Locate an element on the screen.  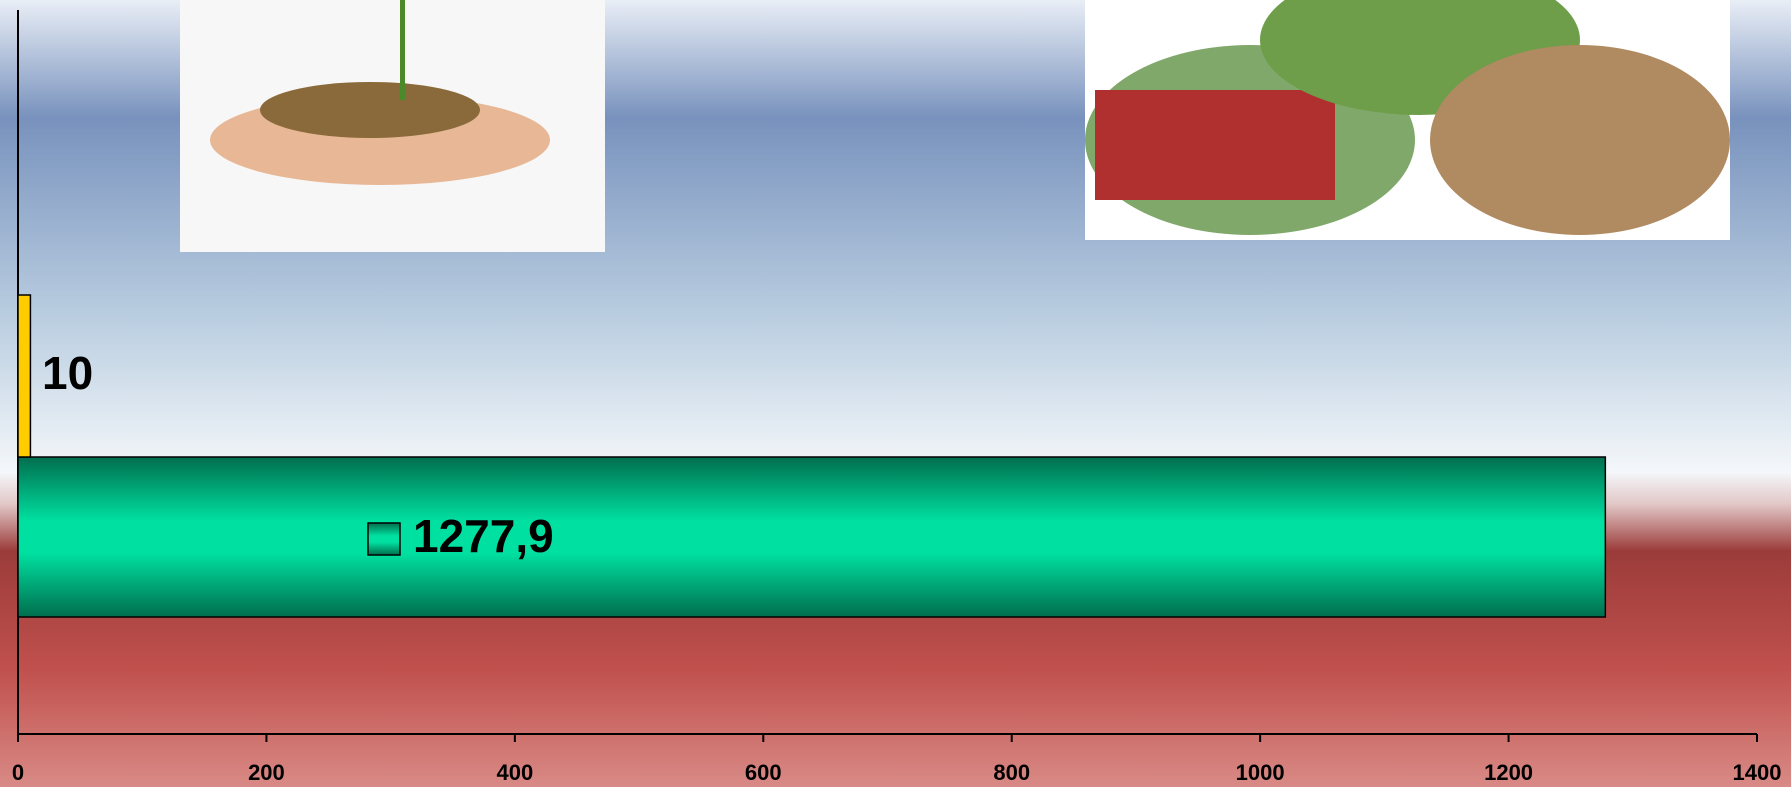
x-tick-label: 200 is located at coordinates (266, 772).